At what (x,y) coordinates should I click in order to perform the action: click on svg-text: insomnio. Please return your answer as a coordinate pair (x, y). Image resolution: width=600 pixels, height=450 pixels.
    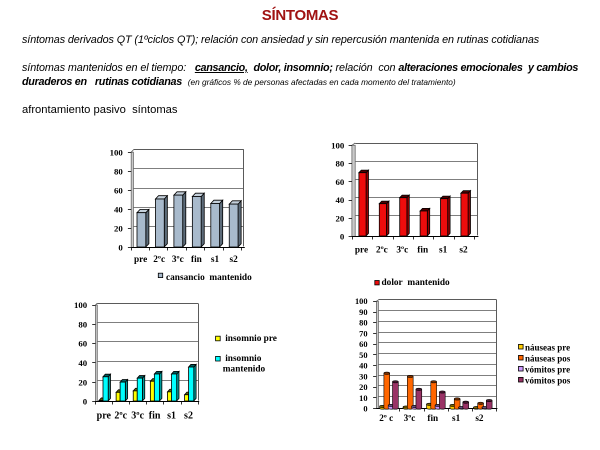
    Looking at the image, I should click on (243, 359).